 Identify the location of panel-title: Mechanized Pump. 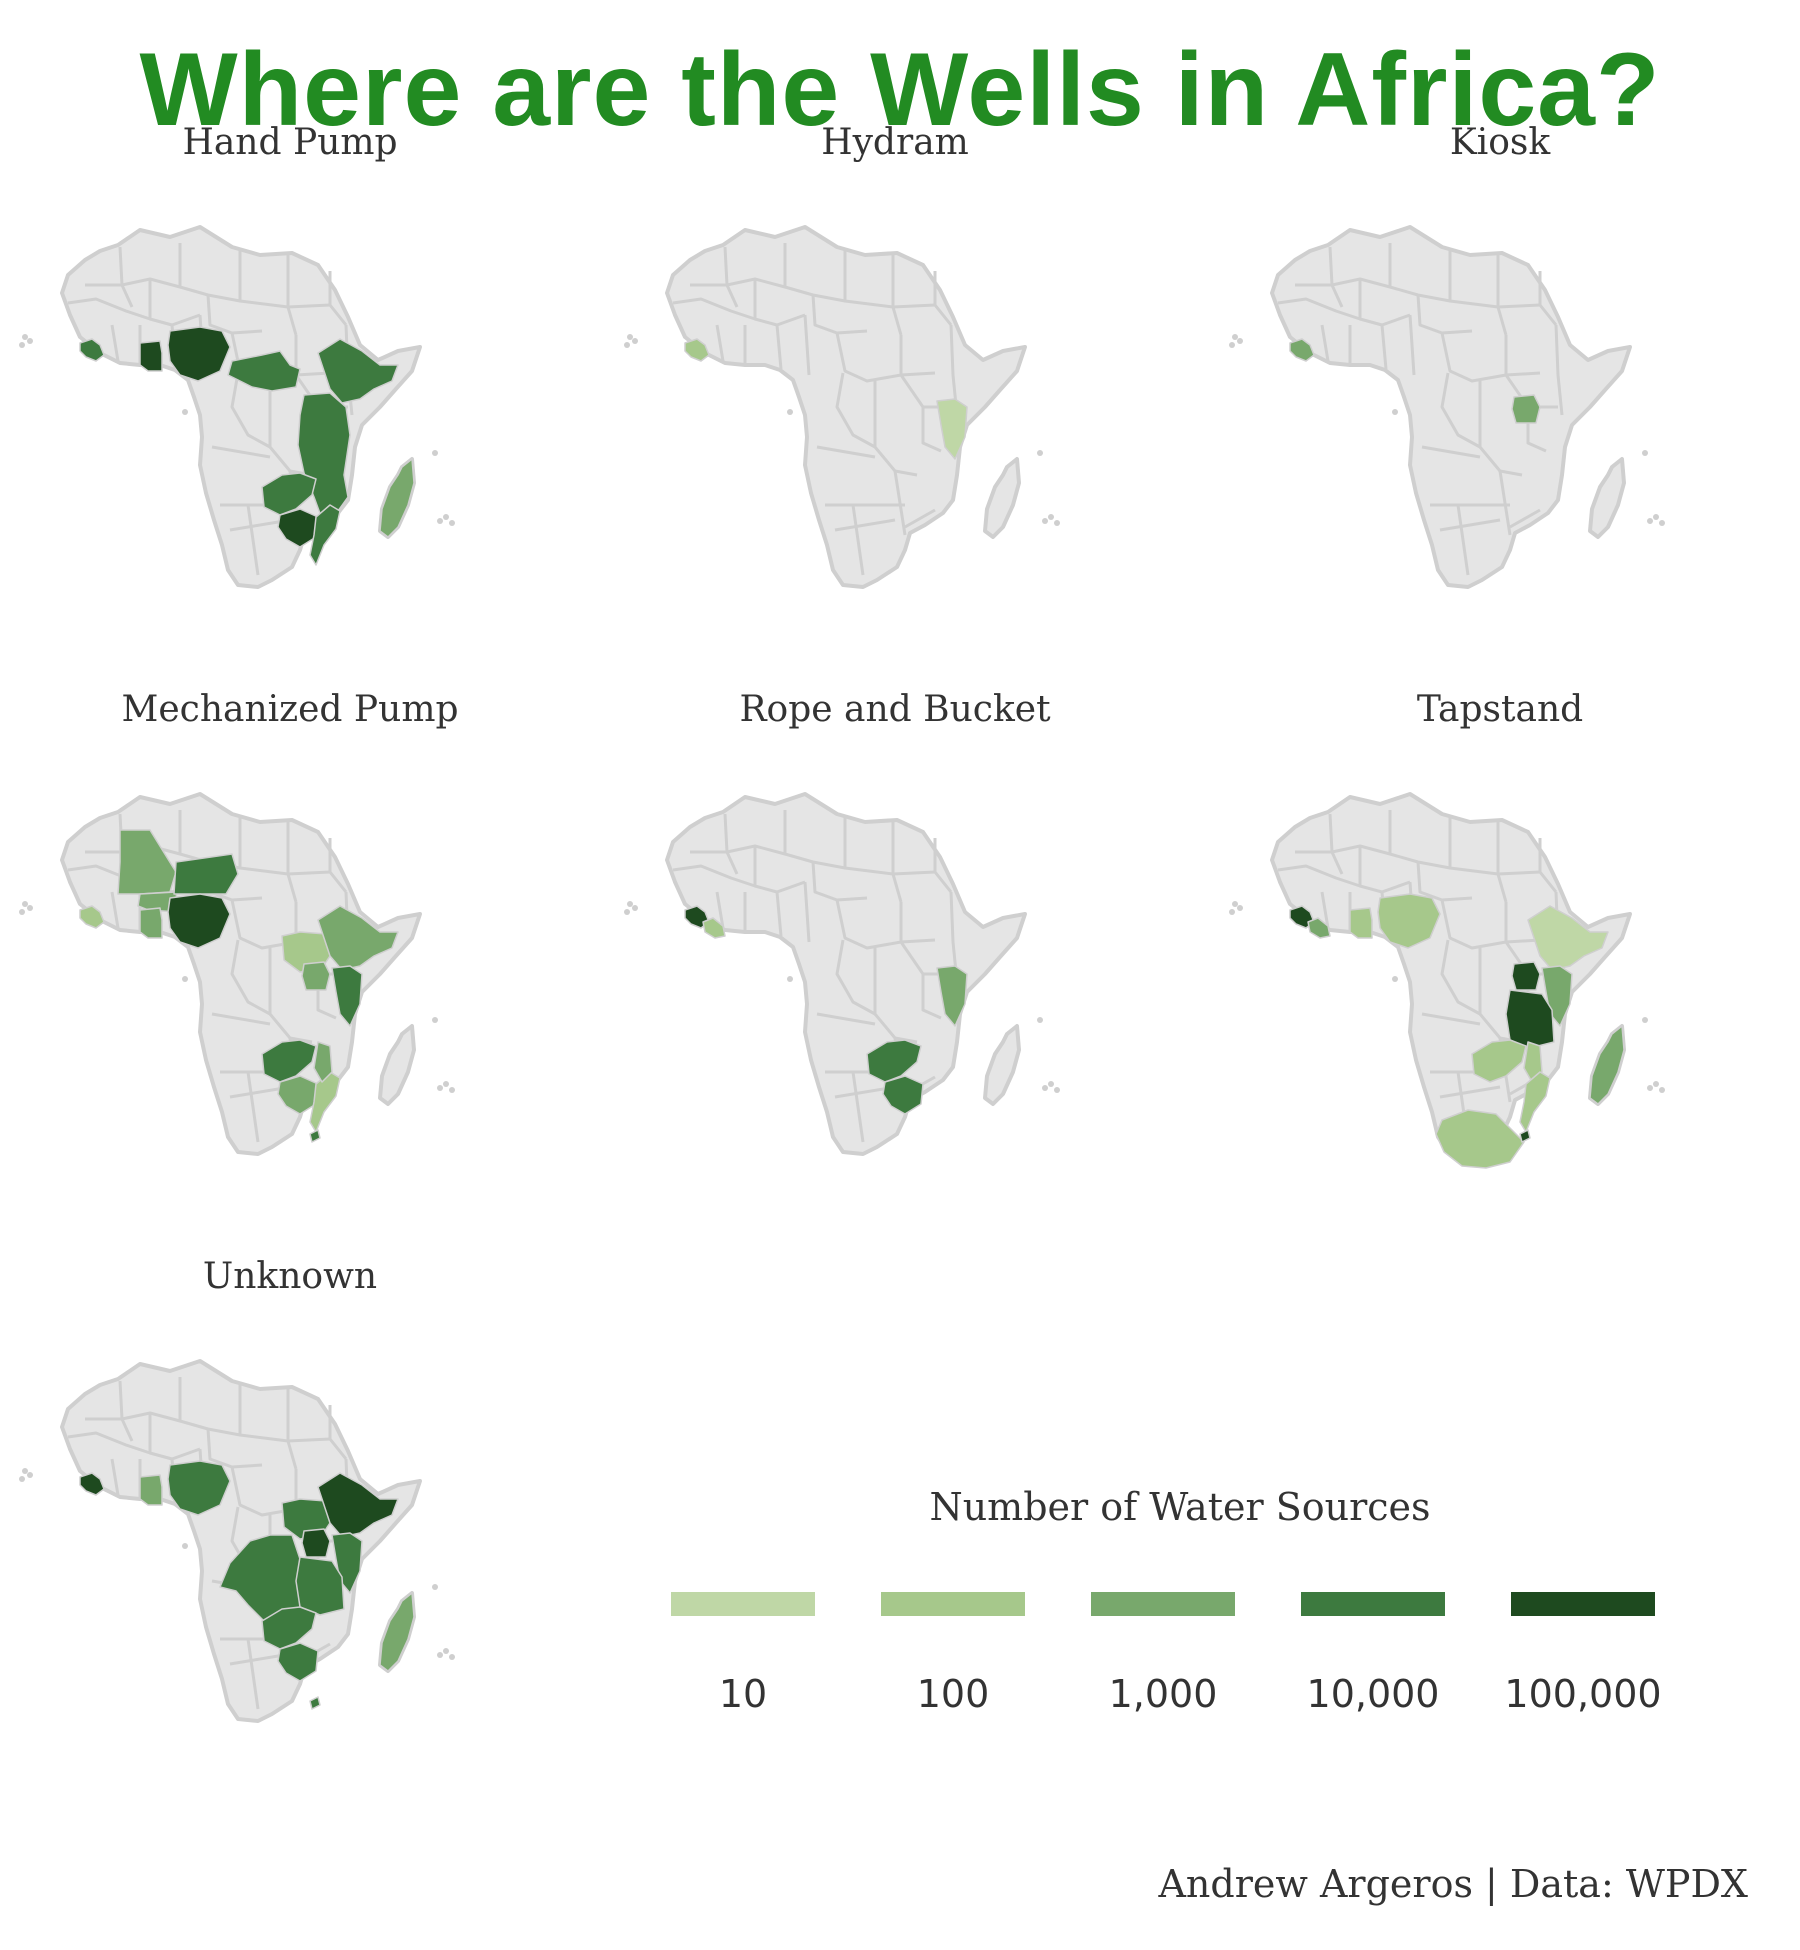
(290, 709).